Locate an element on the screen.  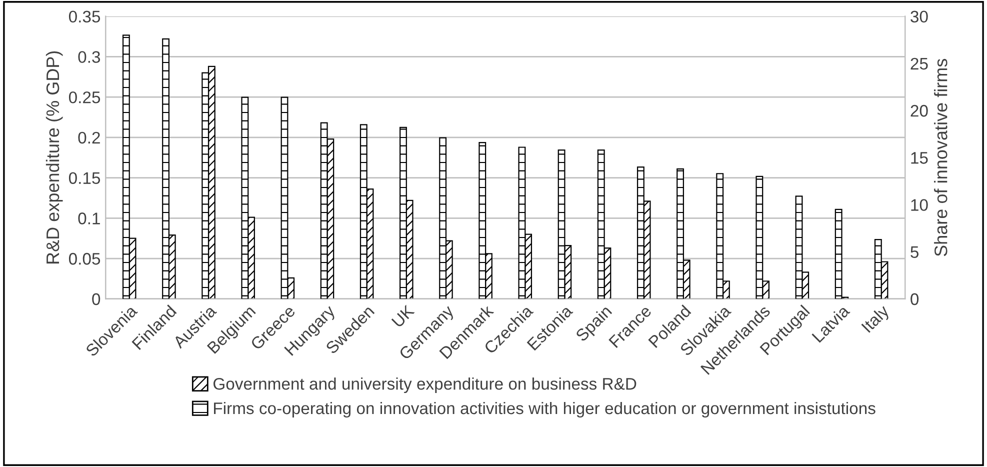
y-tick-label: 0.1 is located at coordinates (89, 218).